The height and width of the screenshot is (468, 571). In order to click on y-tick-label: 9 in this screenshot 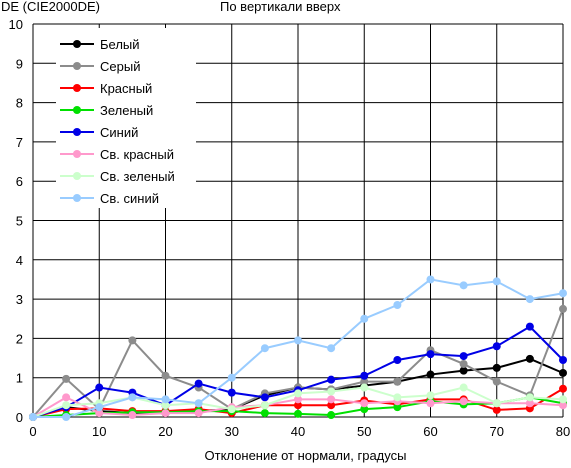, I will do `click(19, 63)`.